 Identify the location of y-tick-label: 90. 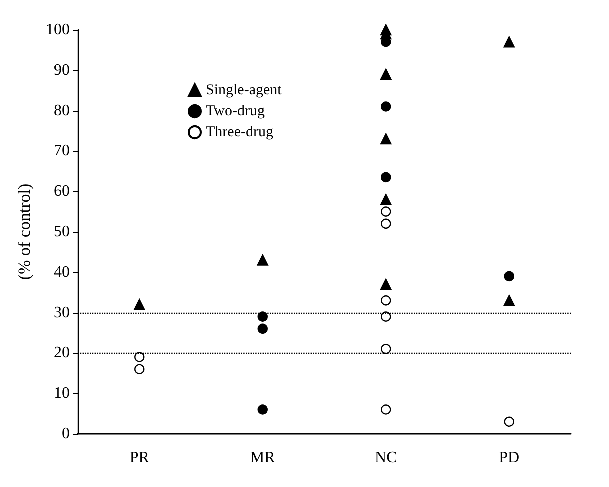
(62, 70).